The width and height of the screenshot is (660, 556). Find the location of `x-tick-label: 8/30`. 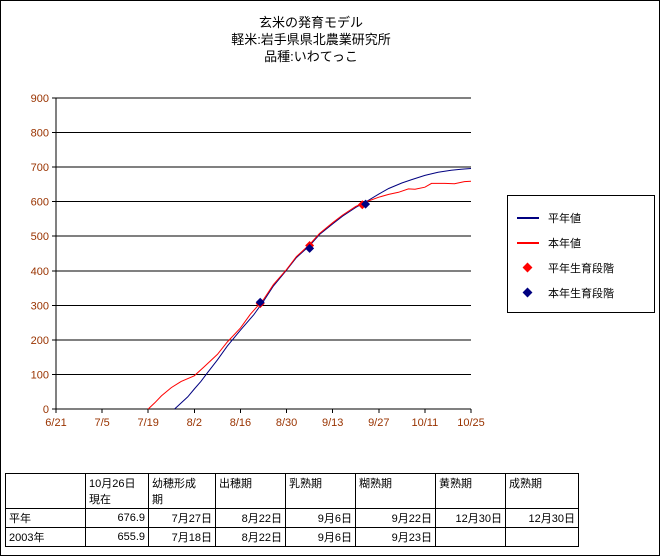

x-tick-label: 8/30 is located at coordinates (286, 423).